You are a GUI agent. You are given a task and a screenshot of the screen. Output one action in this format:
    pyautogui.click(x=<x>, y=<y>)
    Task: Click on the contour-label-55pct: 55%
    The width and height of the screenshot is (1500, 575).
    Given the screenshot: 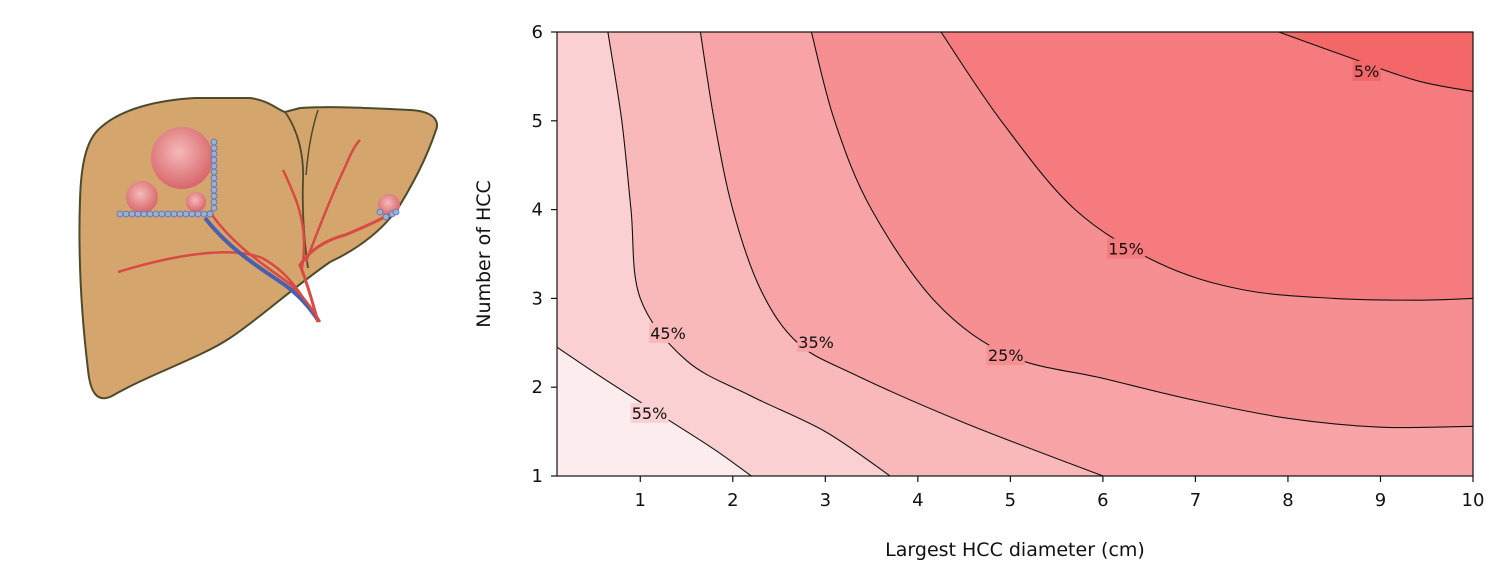 What is the action you would take?
    pyautogui.click(x=650, y=413)
    